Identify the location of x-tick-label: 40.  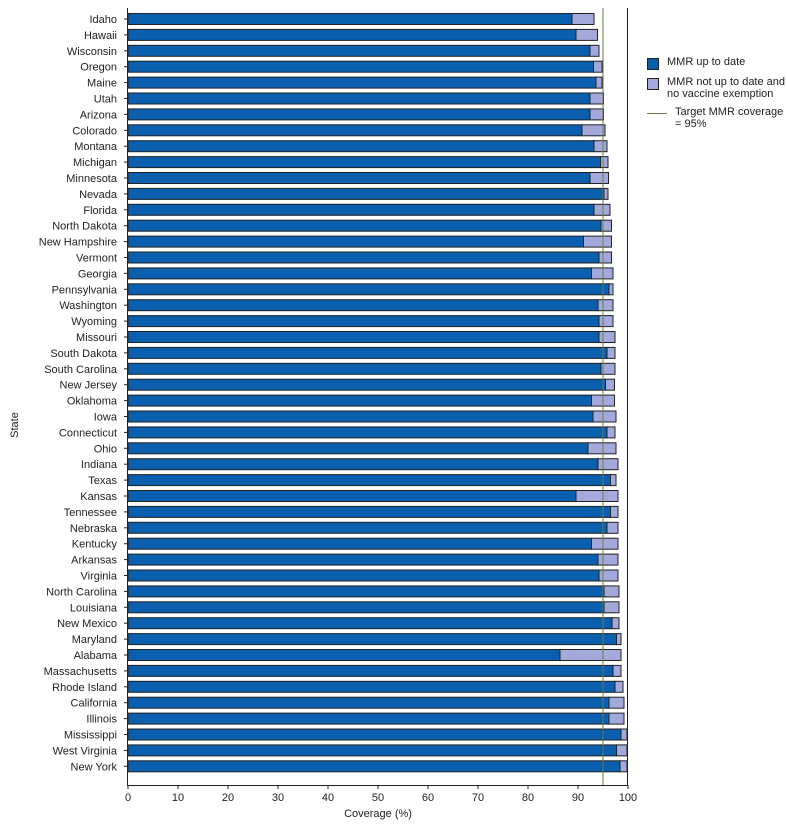
(328, 798).